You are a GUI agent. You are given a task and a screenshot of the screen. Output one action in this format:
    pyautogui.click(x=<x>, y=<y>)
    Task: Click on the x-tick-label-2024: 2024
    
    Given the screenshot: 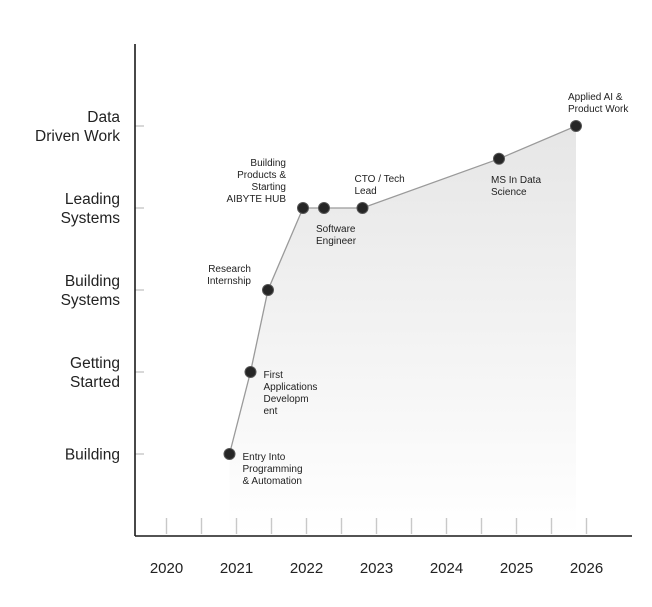 What is the action you would take?
    pyautogui.click(x=446, y=568)
    